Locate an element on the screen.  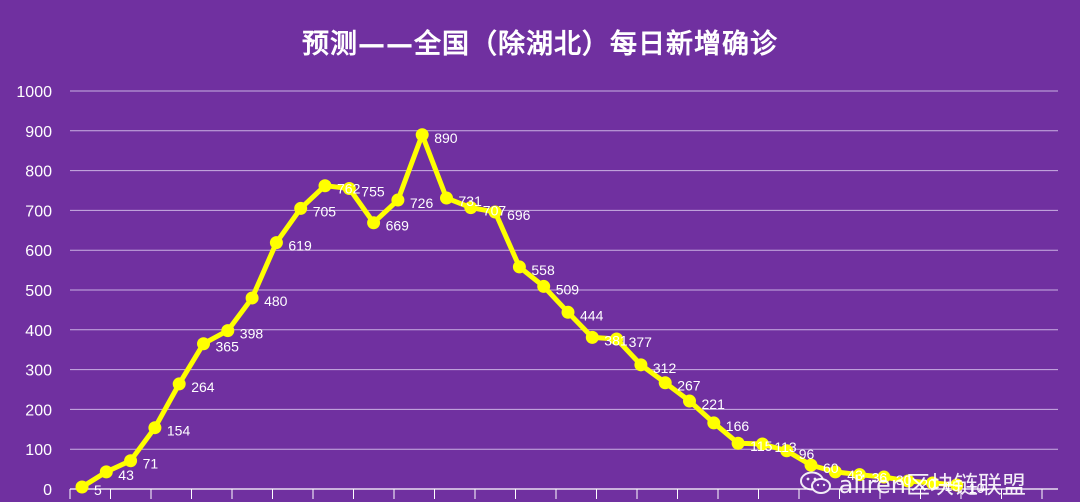
data-label: 36 is located at coordinates (880, 478).